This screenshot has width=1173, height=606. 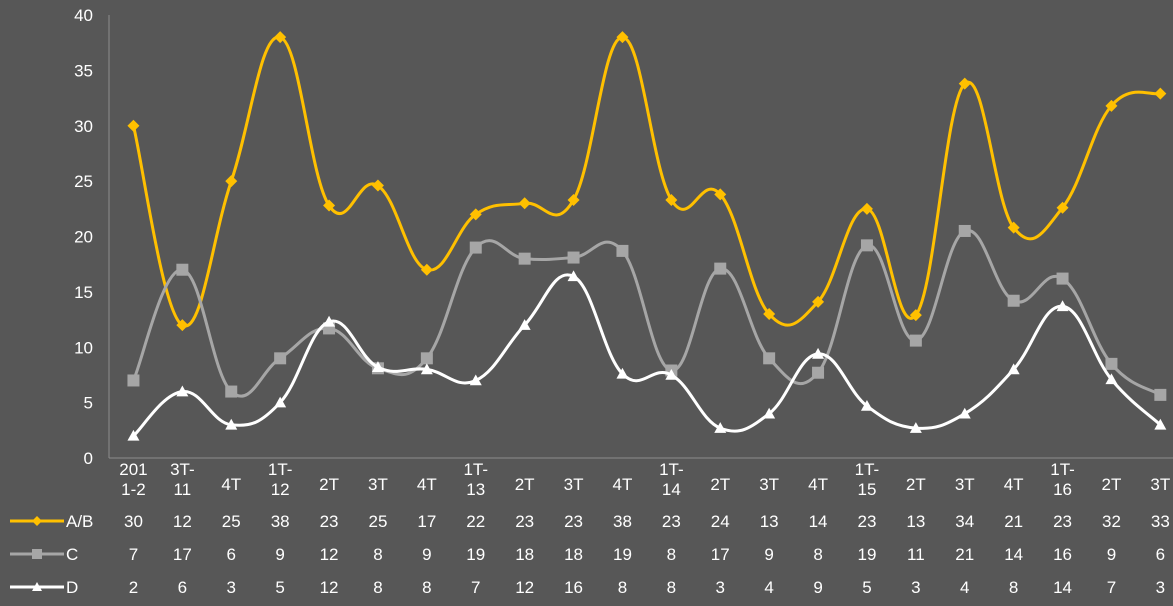 I want to click on y-tick-label: 15, so click(x=83, y=292).